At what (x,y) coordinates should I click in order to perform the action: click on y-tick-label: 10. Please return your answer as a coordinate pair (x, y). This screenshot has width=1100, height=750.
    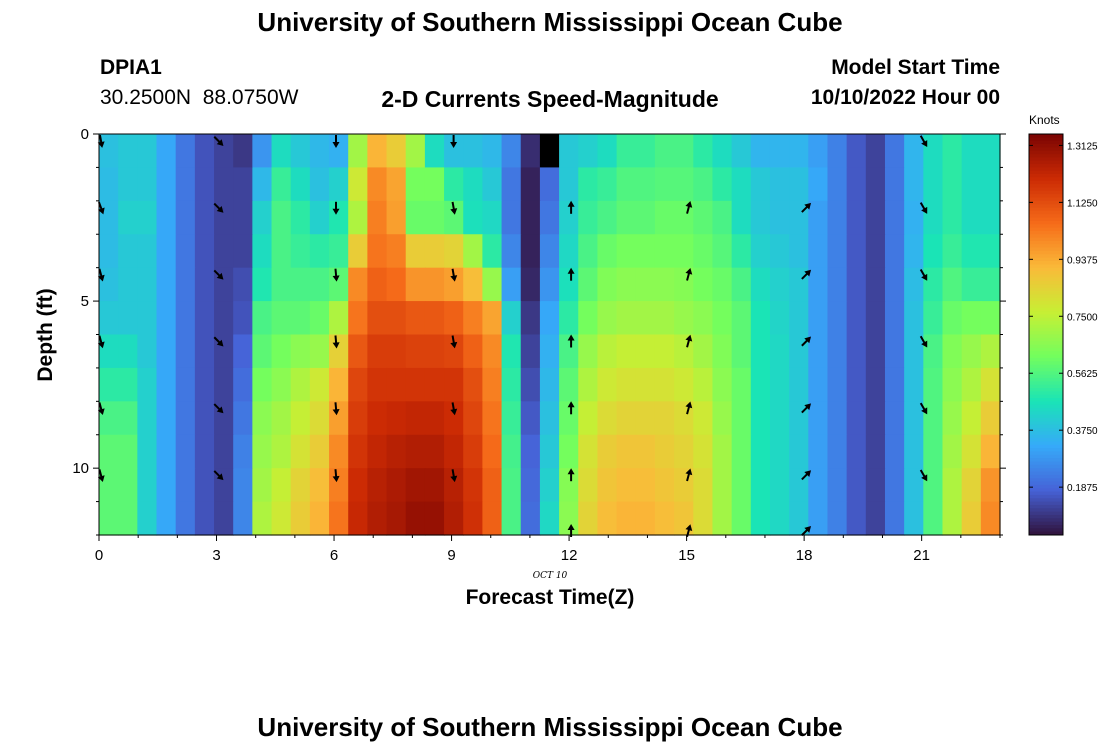
    Looking at the image, I should click on (80, 468).